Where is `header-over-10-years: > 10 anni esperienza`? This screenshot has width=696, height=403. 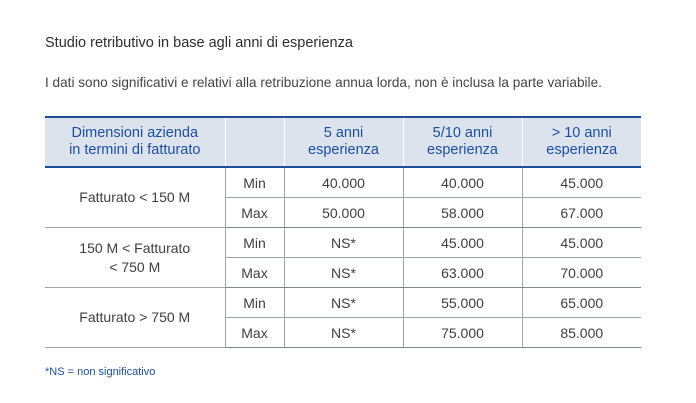 header-over-10-years: > 10 anni esperienza is located at coordinates (581, 142).